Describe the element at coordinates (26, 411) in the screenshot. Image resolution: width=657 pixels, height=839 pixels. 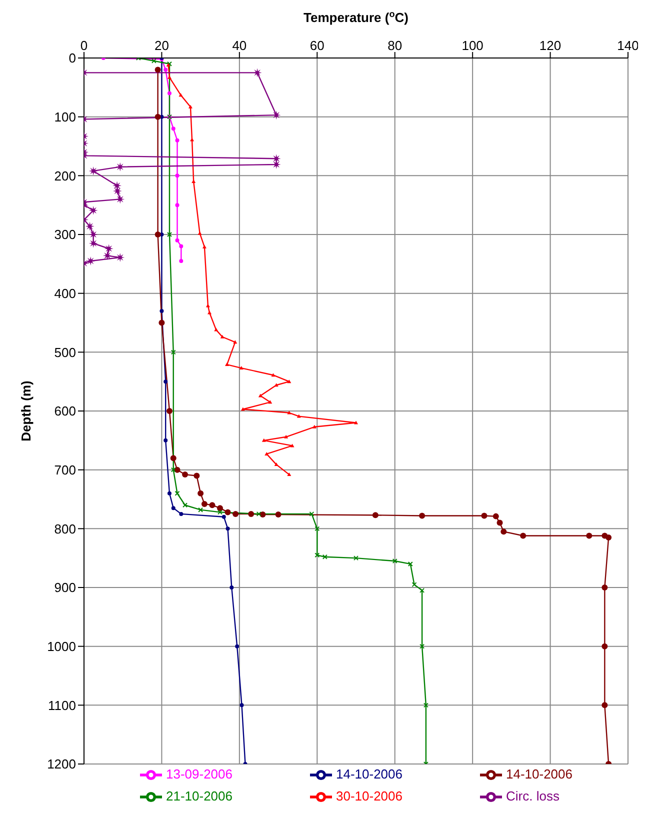
I see `y-axis-title: Depth (m)` at that location.